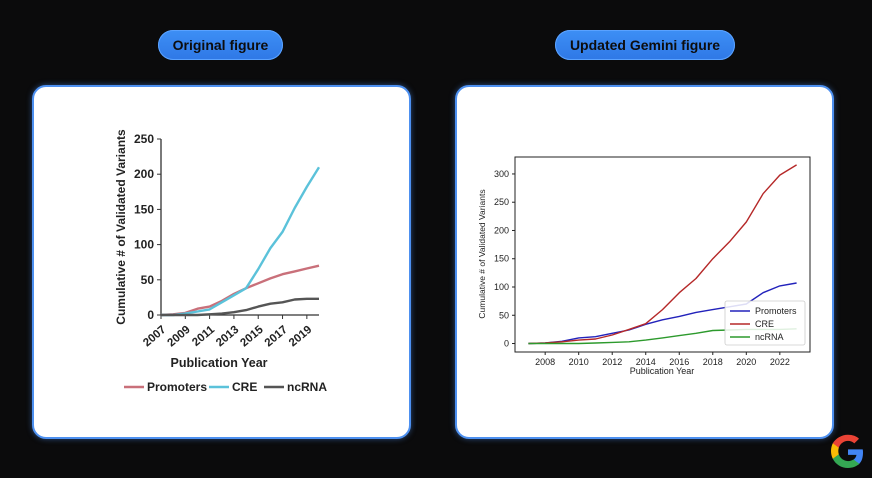 The image size is (872, 478). What do you see at coordinates (203, 336) in the screenshot?
I see `x-tick-label: 2011` at bounding box center [203, 336].